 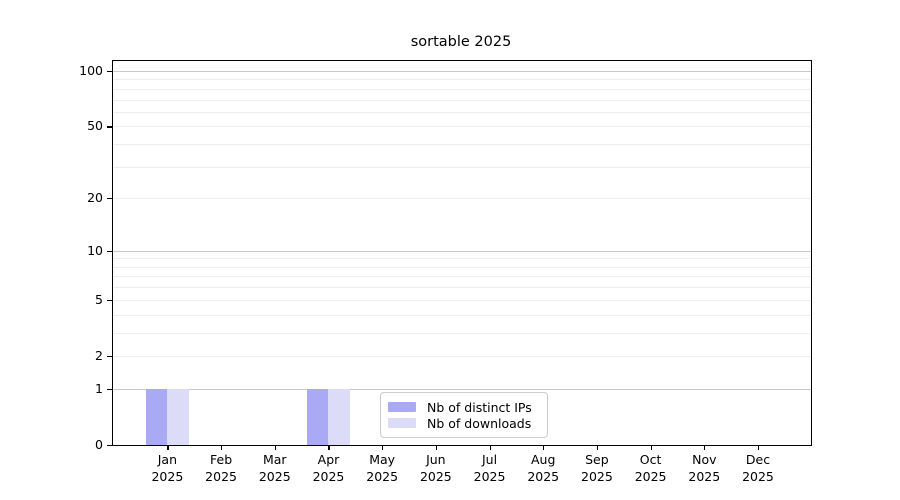 What do you see at coordinates (95, 198) in the screenshot?
I see `y-tick-label: 20` at bounding box center [95, 198].